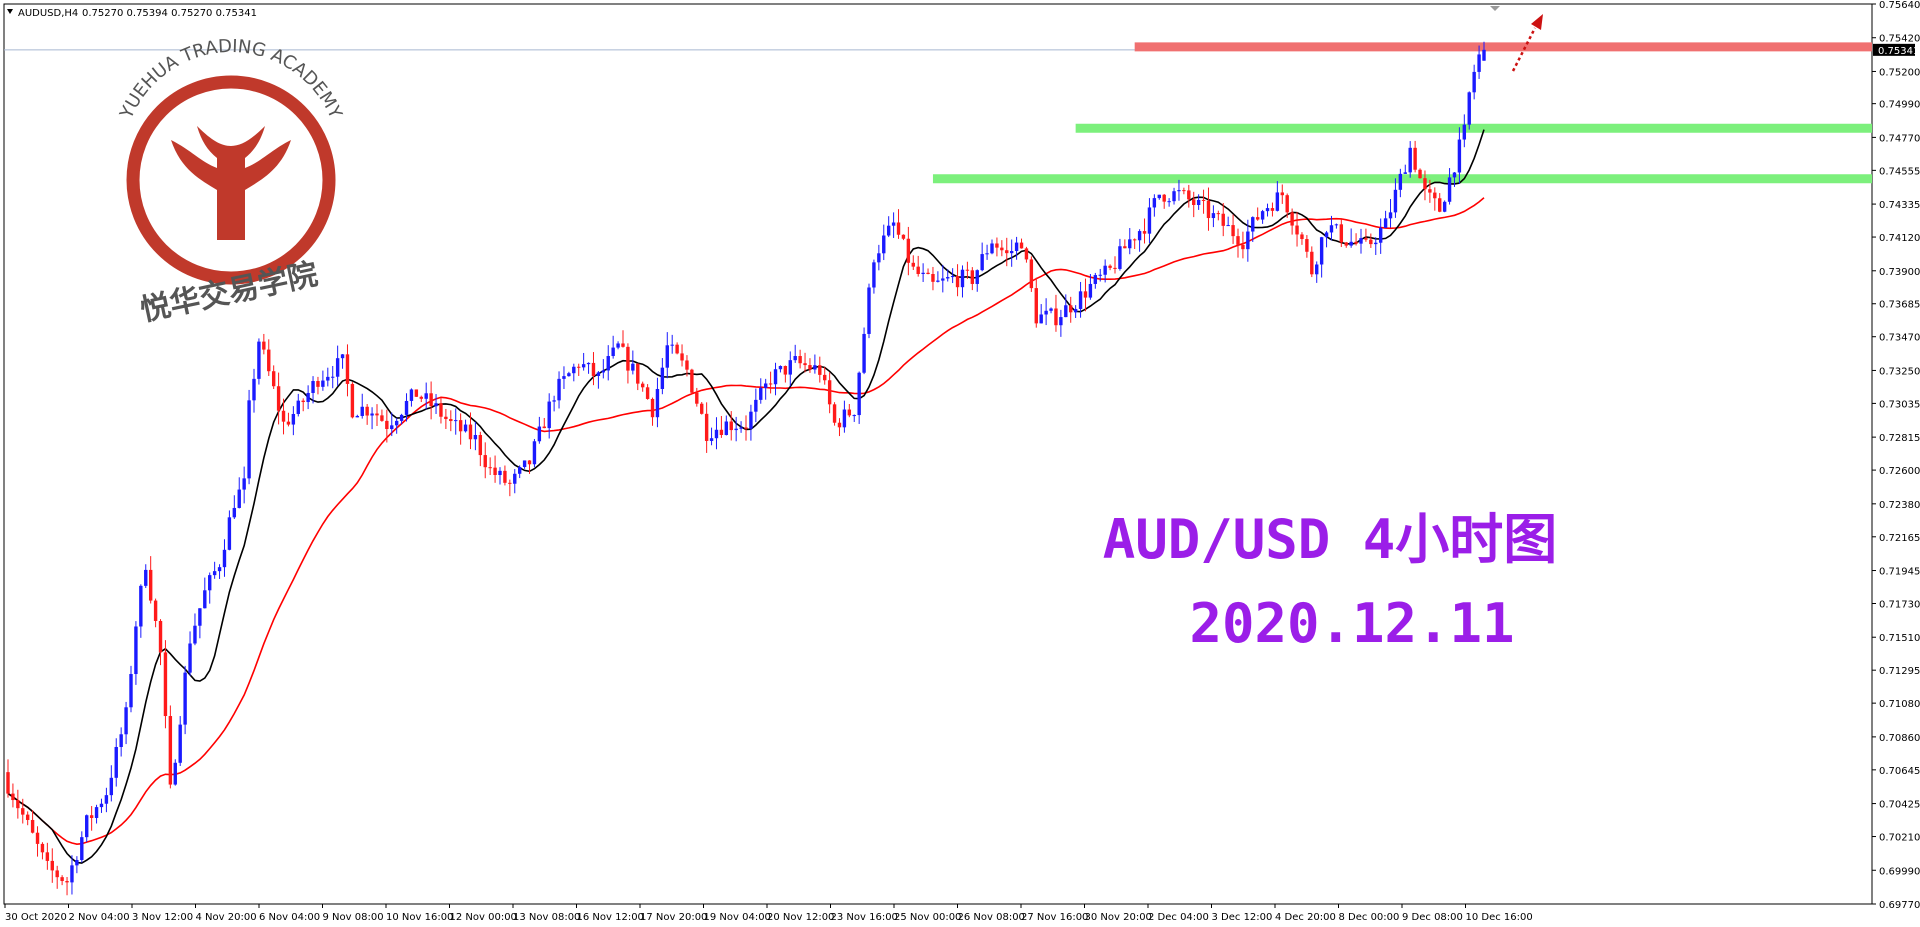 The height and width of the screenshot is (927, 1920). I want to click on symbol-menu-icon, so click(10, 11).